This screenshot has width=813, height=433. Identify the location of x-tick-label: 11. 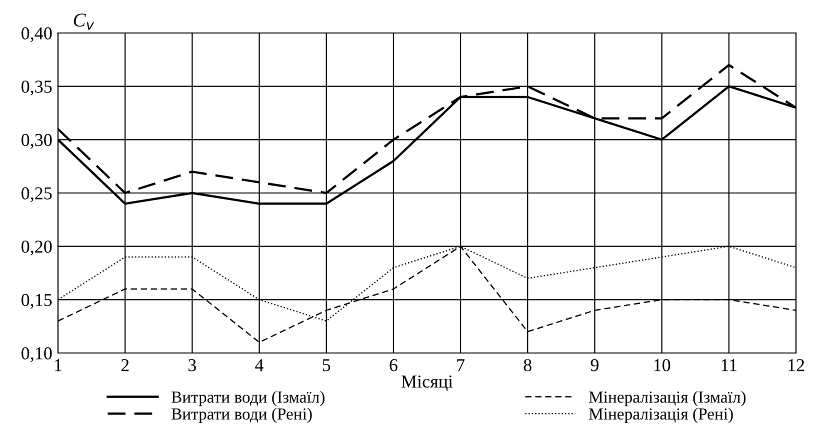
(729, 365).